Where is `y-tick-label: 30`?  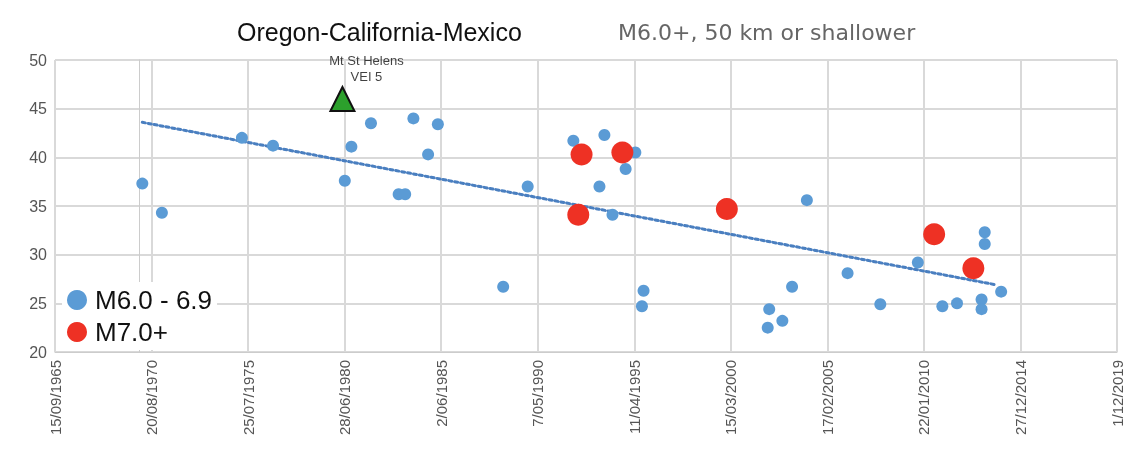 y-tick-label: 30 is located at coordinates (38, 255).